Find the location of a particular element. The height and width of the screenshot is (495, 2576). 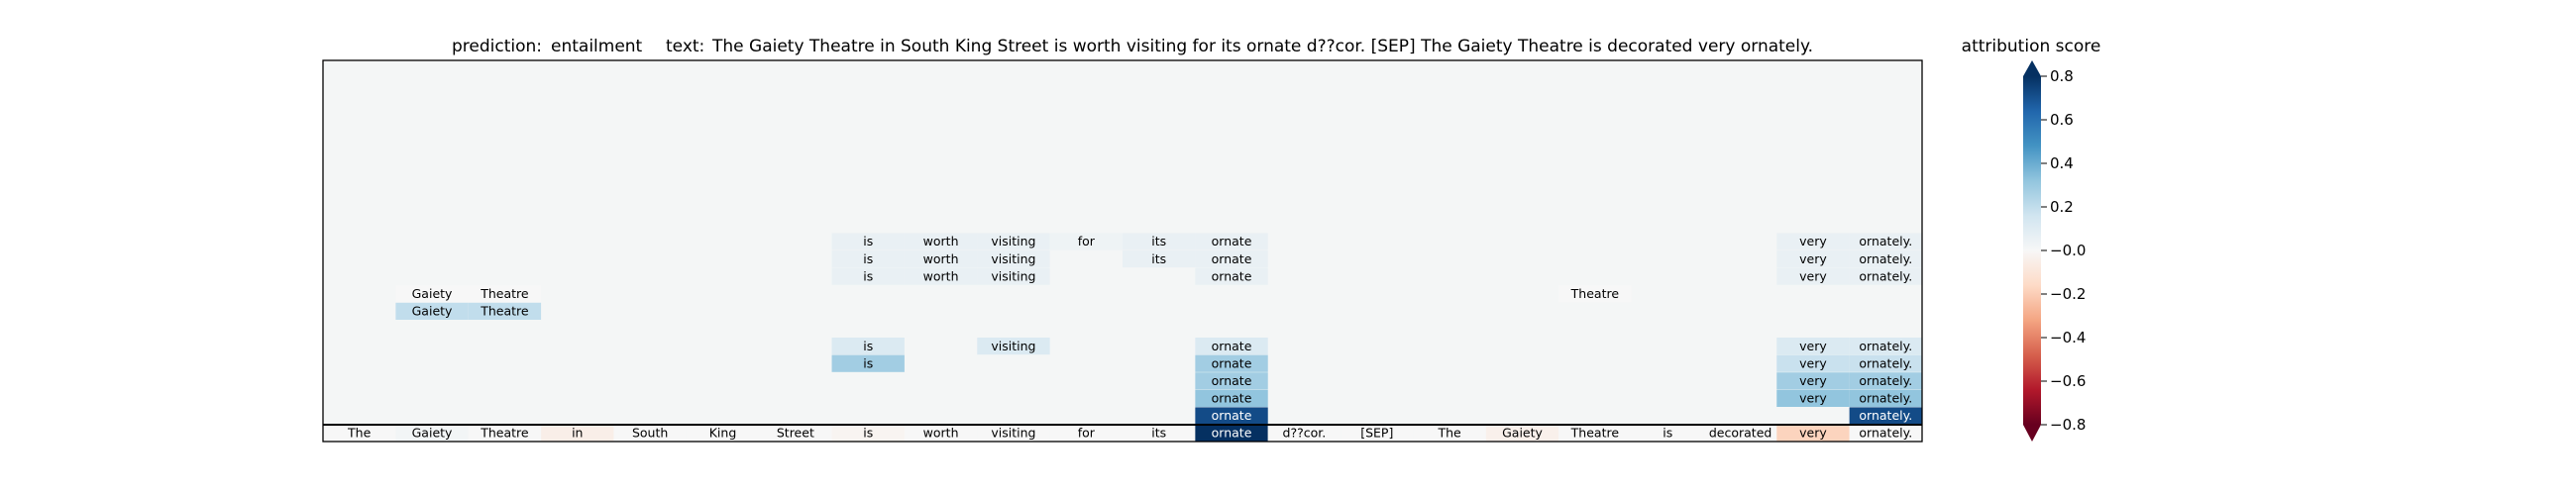

base-token-label: The is located at coordinates (1450, 434).